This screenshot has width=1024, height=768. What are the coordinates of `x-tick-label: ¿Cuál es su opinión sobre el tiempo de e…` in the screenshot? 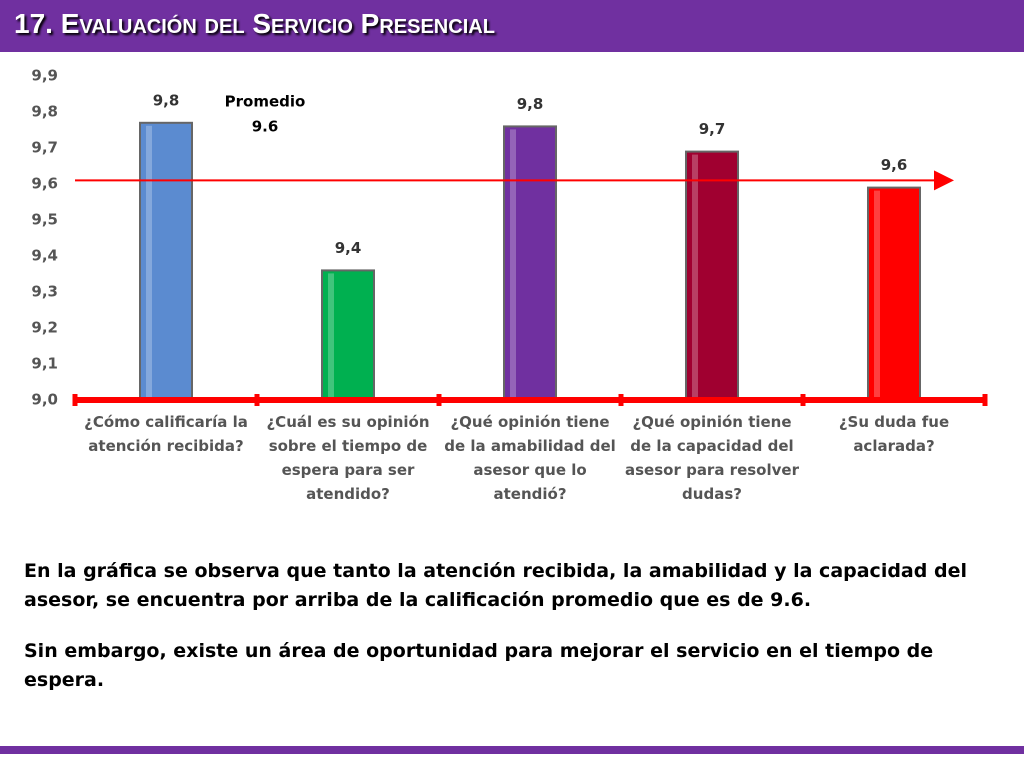 It's located at (348, 458).